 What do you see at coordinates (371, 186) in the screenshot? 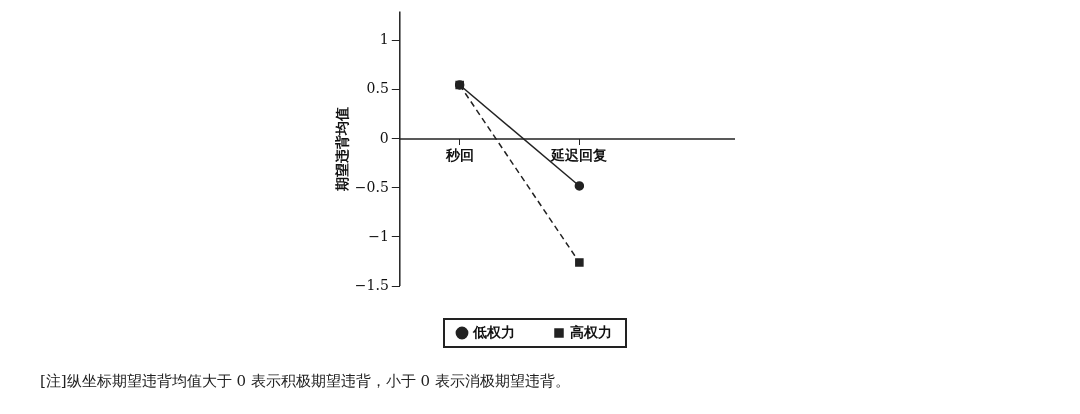
I see `y-tick-label: −0.5` at bounding box center [371, 186].